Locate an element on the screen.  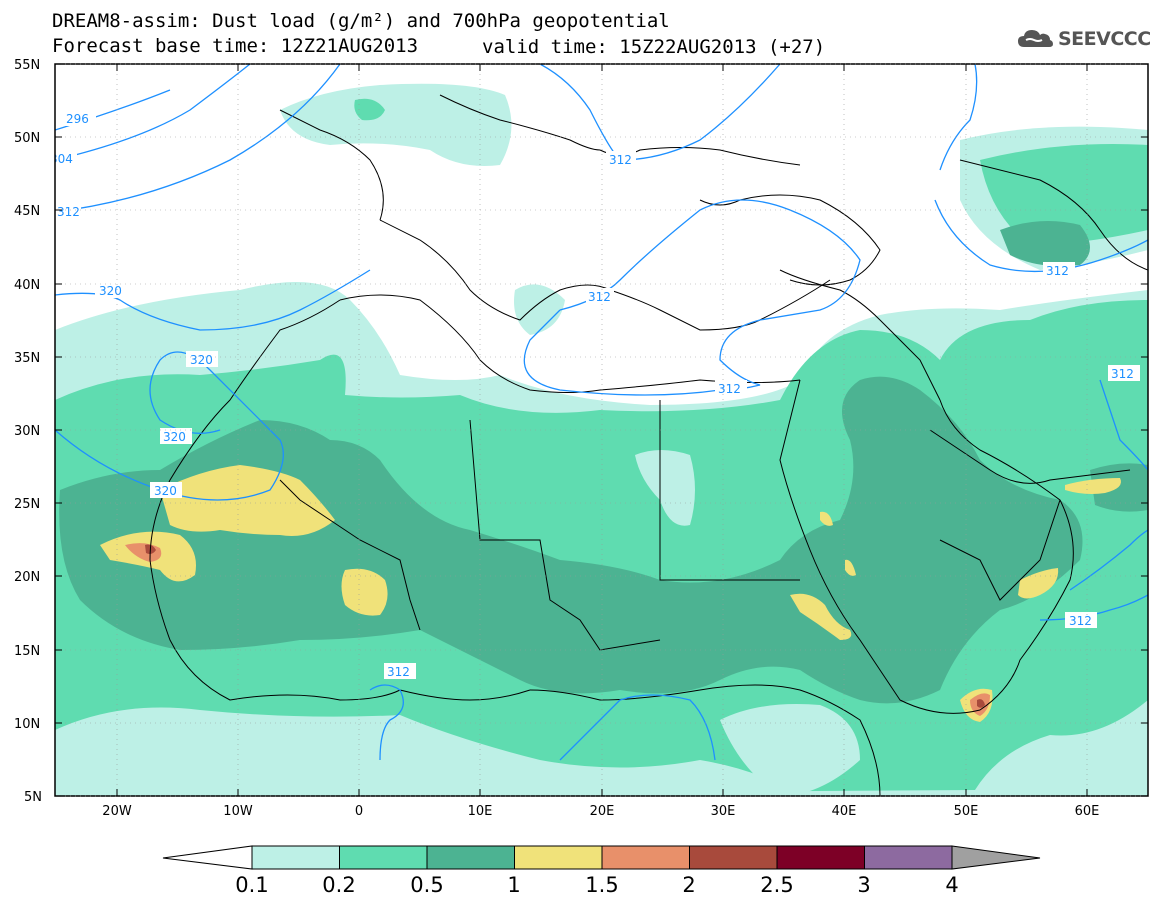
lat-label: 25N is located at coordinates (27, 504).